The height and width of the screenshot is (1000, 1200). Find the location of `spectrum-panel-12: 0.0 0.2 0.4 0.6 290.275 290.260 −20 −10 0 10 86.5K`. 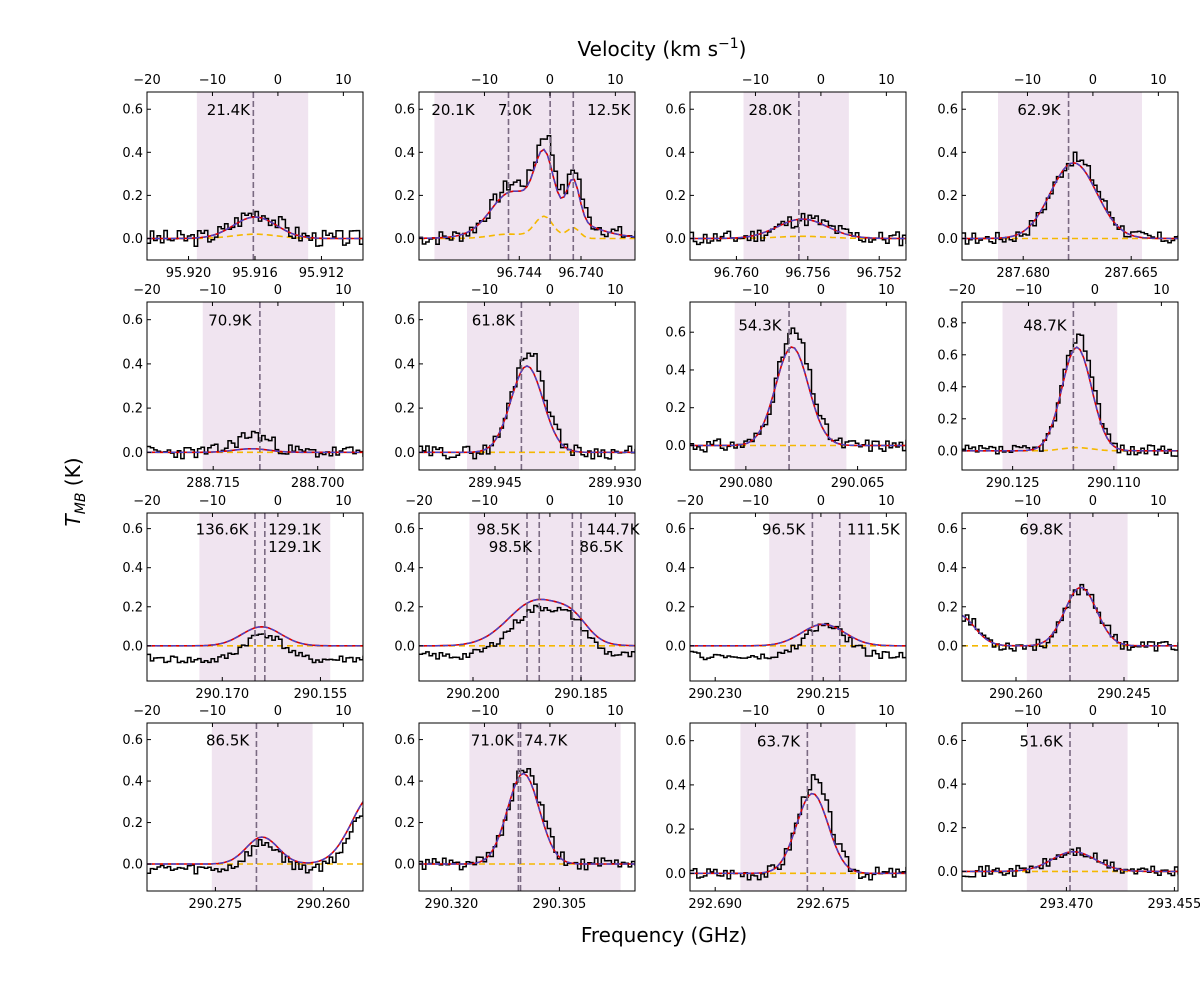

spectrum-panel-12: 0.0 0.2 0.4 0.6 290.275 290.260 −20 −10 0 10 86.5K is located at coordinates (243, 808).